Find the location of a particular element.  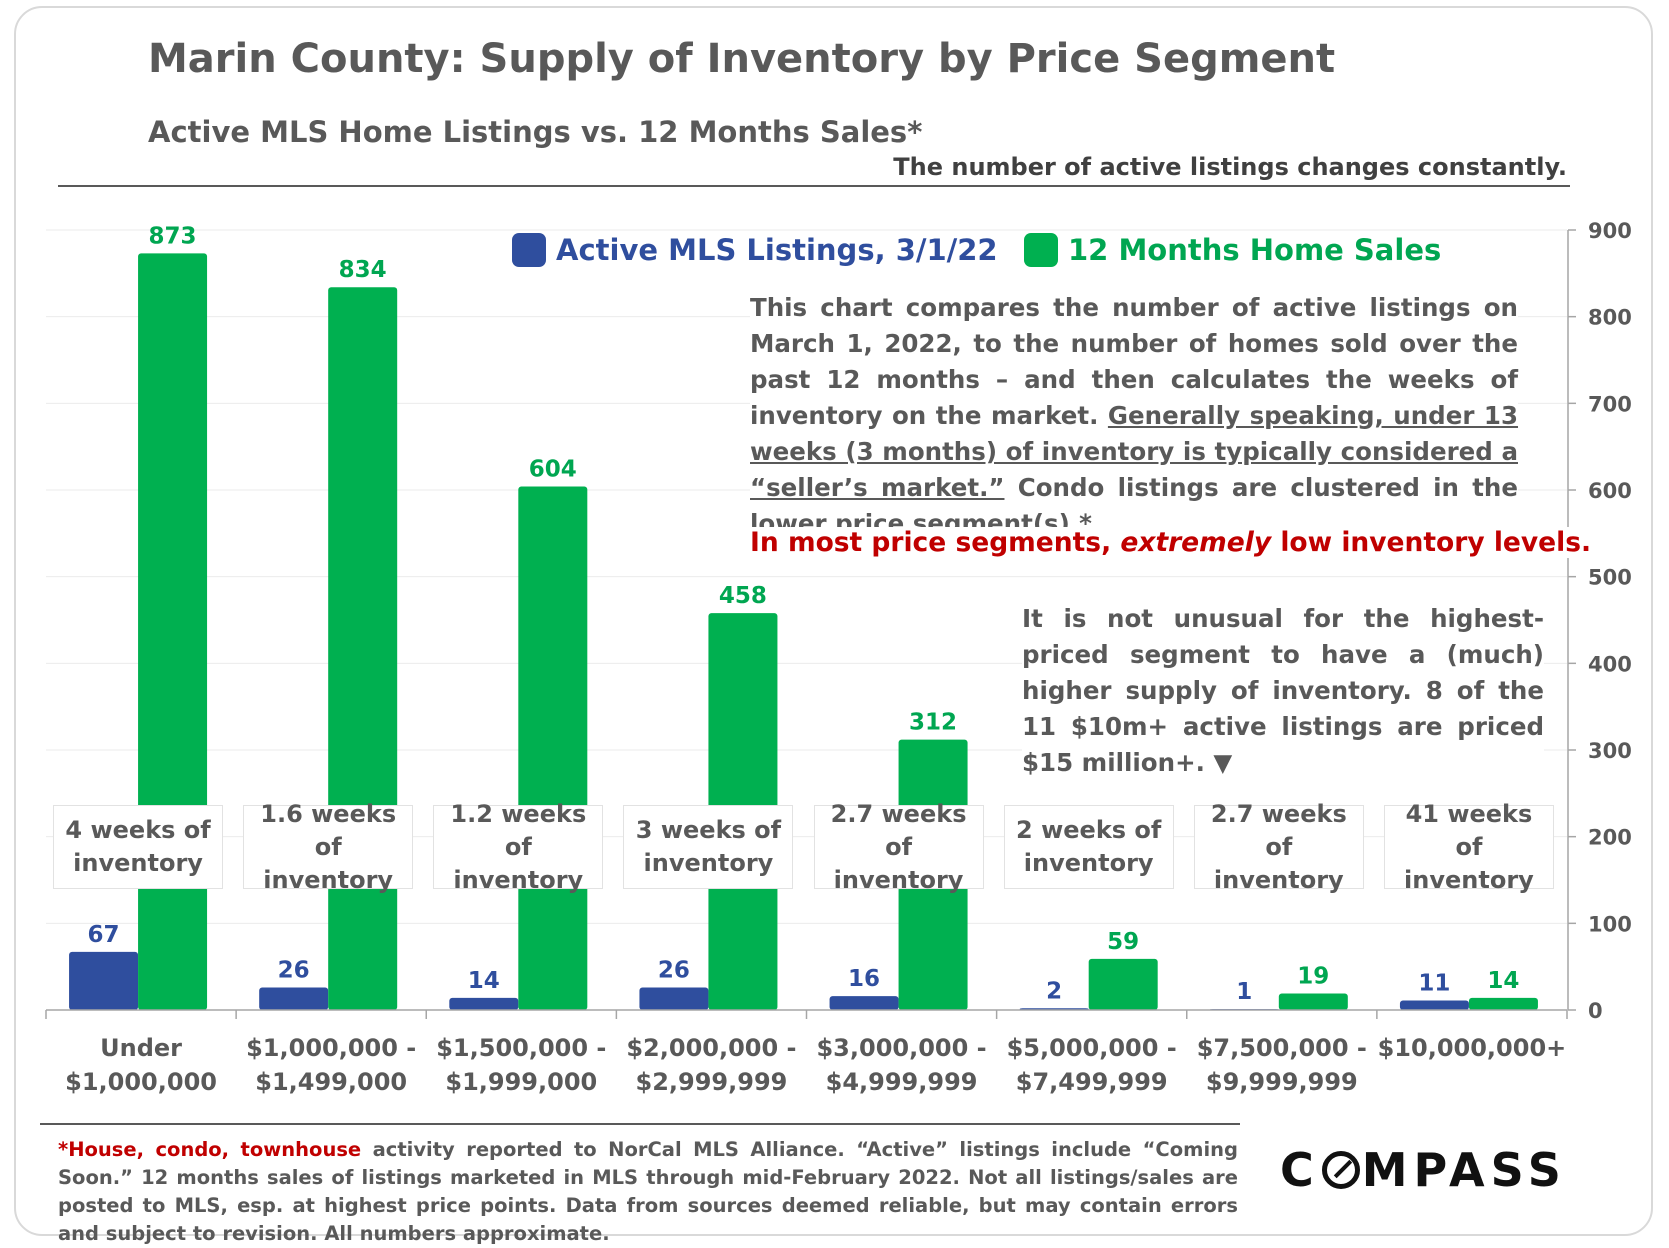

data-label-active: 2 is located at coordinates (1054, 991).